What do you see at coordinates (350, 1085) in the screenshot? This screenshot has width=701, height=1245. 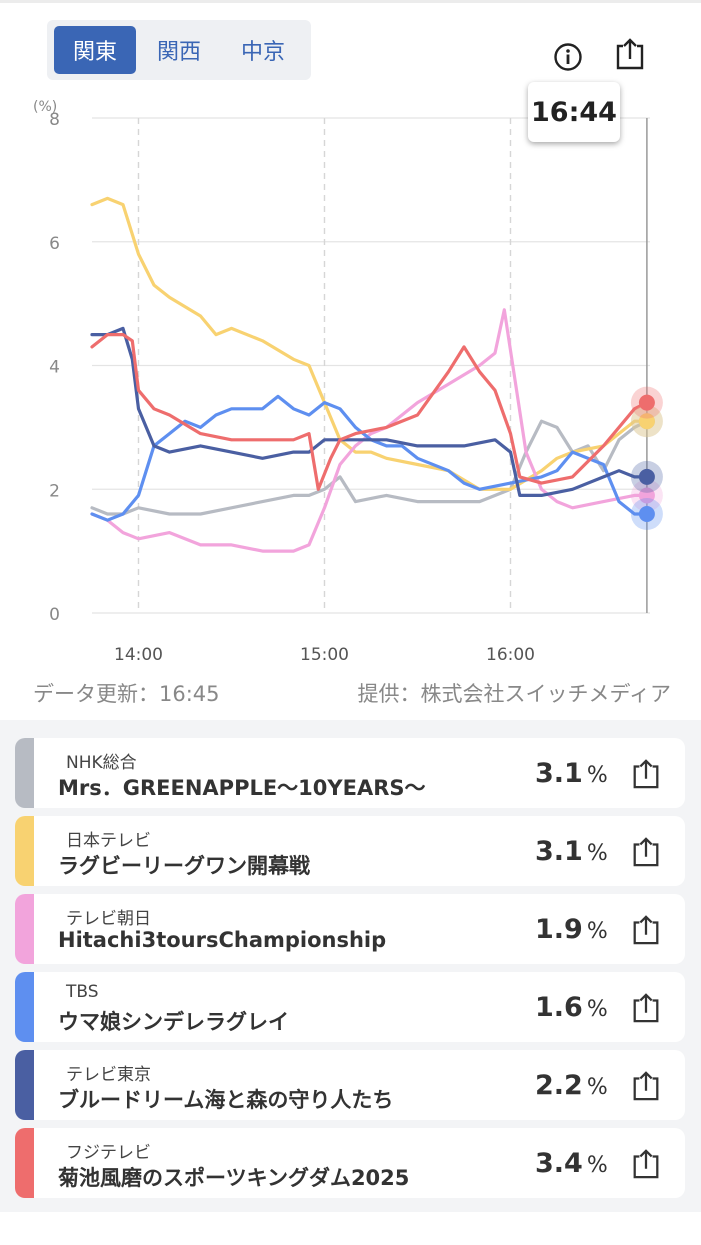 I see `channel-row-tvtokyo: テレビ東京 ブルードリーム海と森の守り人たち 2.2%` at bounding box center [350, 1085].